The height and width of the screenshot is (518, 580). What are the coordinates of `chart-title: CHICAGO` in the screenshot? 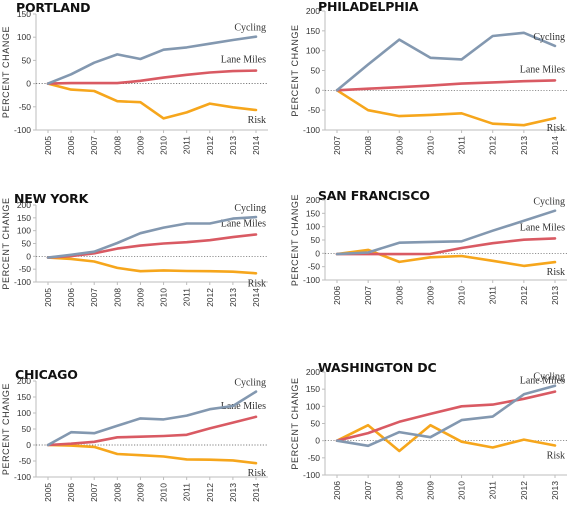 It's located at (46, 374).